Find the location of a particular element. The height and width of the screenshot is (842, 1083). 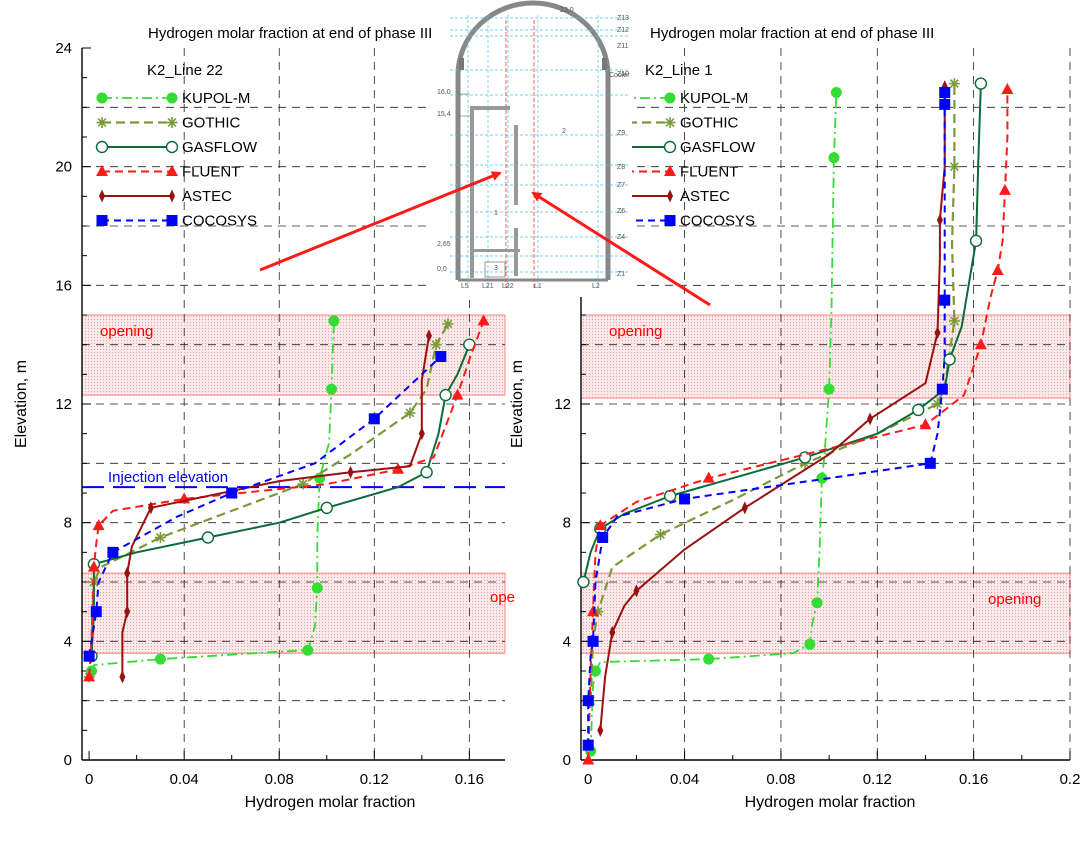

inset-label: Z1 is located at coordinates (621, 274).